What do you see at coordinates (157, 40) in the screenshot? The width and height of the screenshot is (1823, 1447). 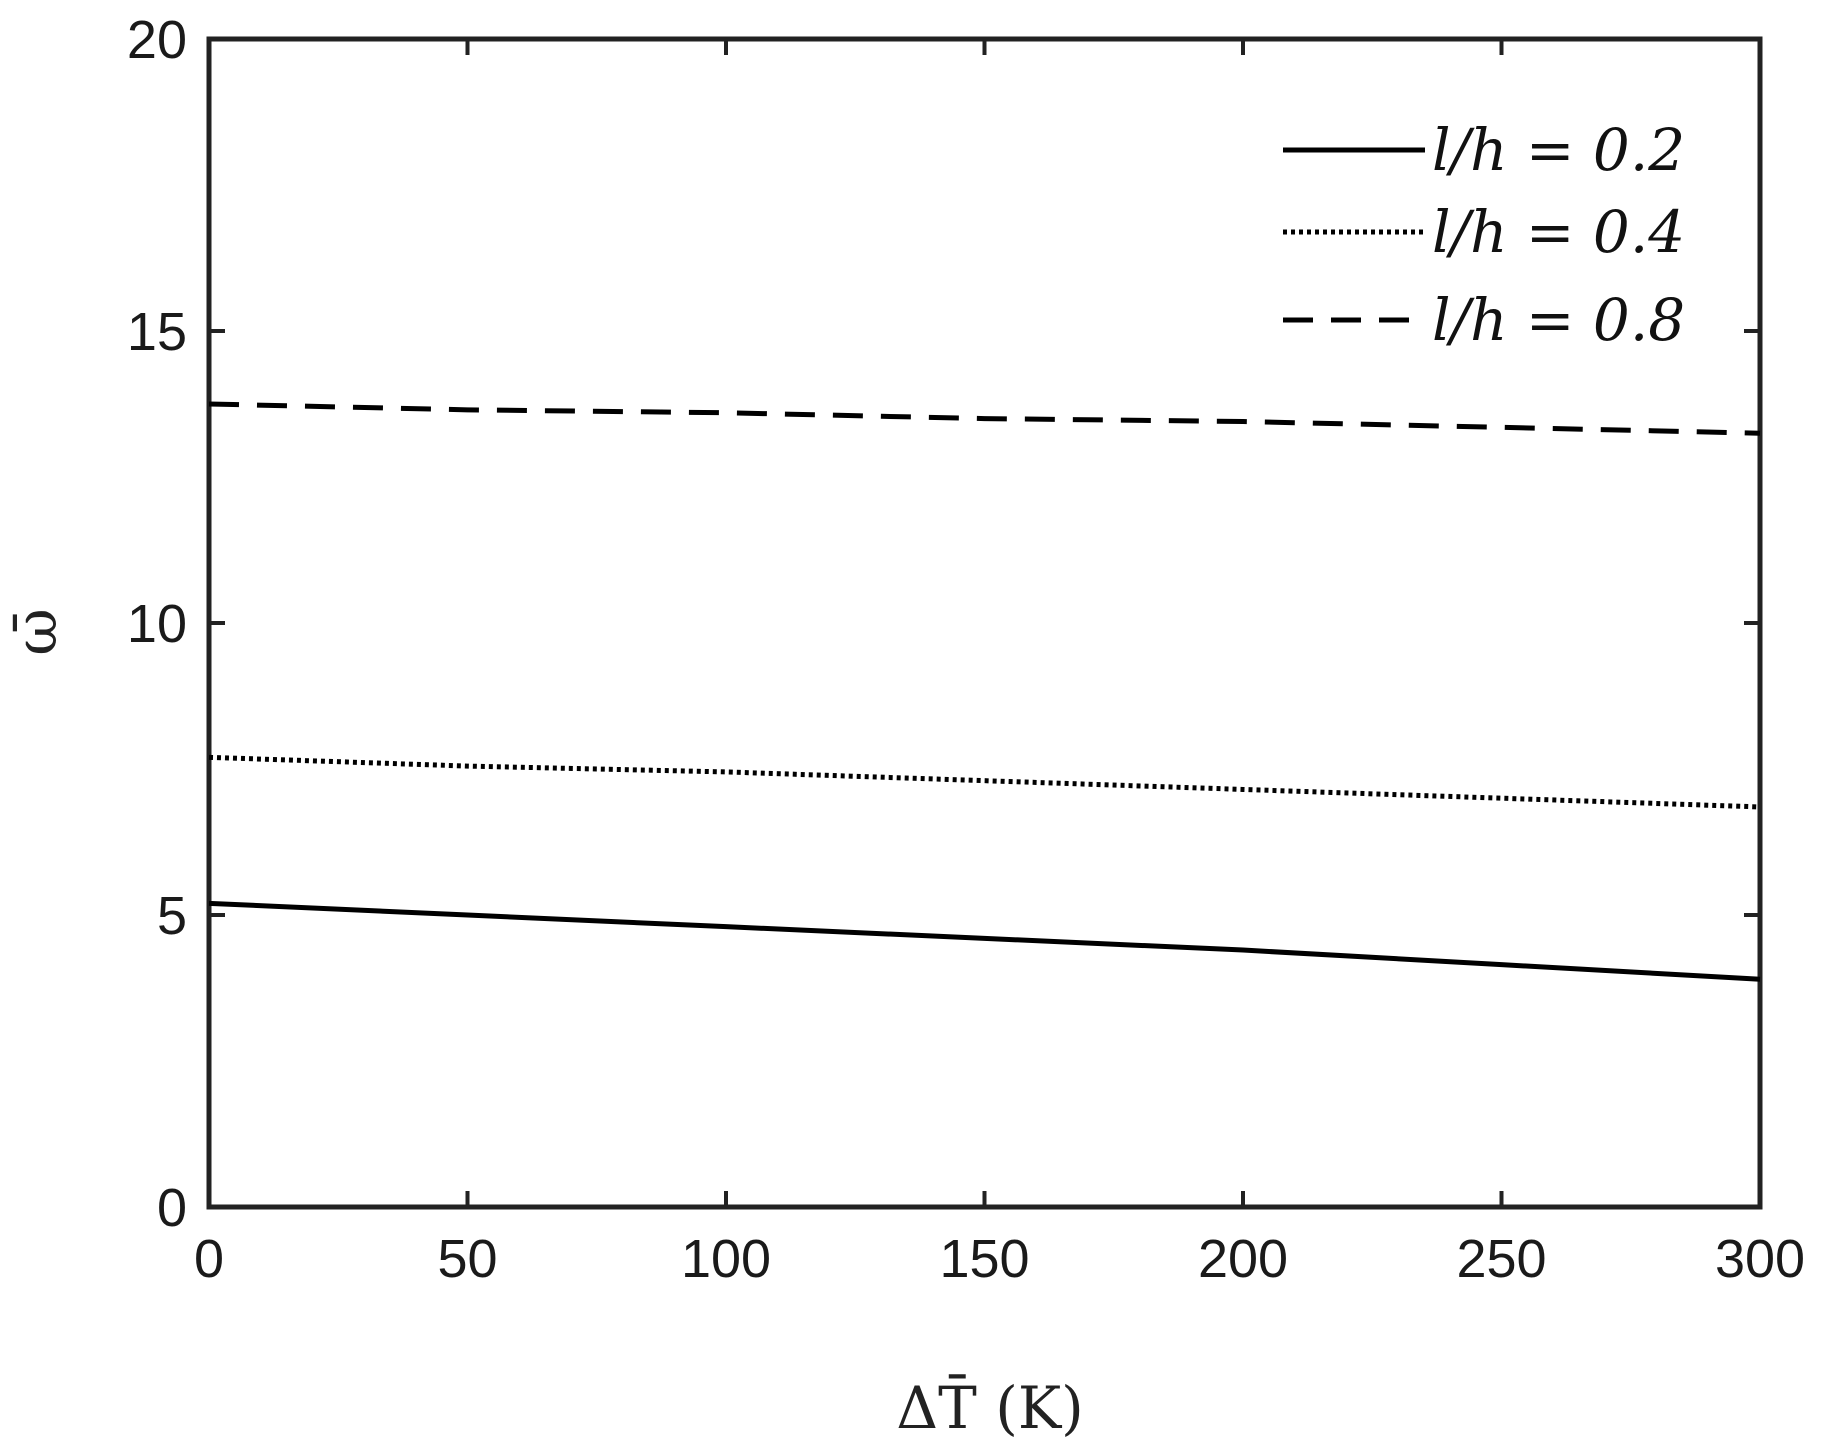 I see `y-tick-label: 20` at bounding box center [157, 40].